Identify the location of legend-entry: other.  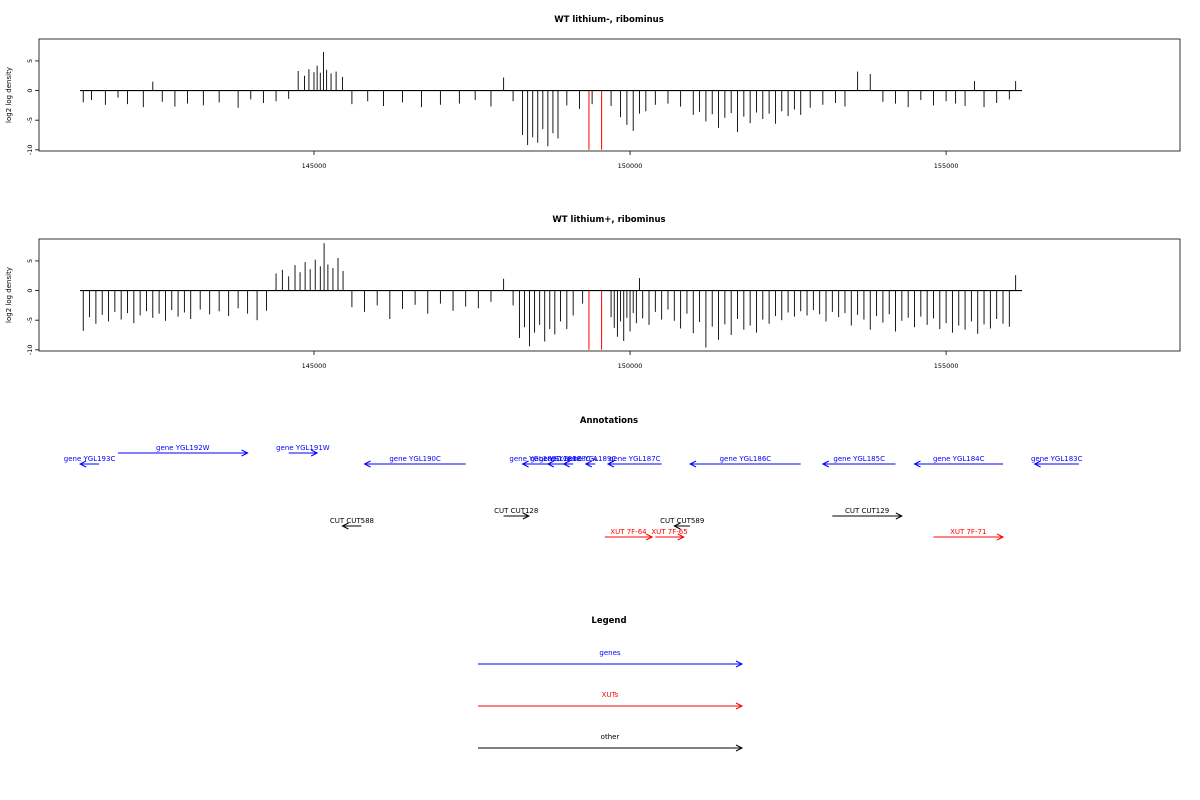
(611, 742).